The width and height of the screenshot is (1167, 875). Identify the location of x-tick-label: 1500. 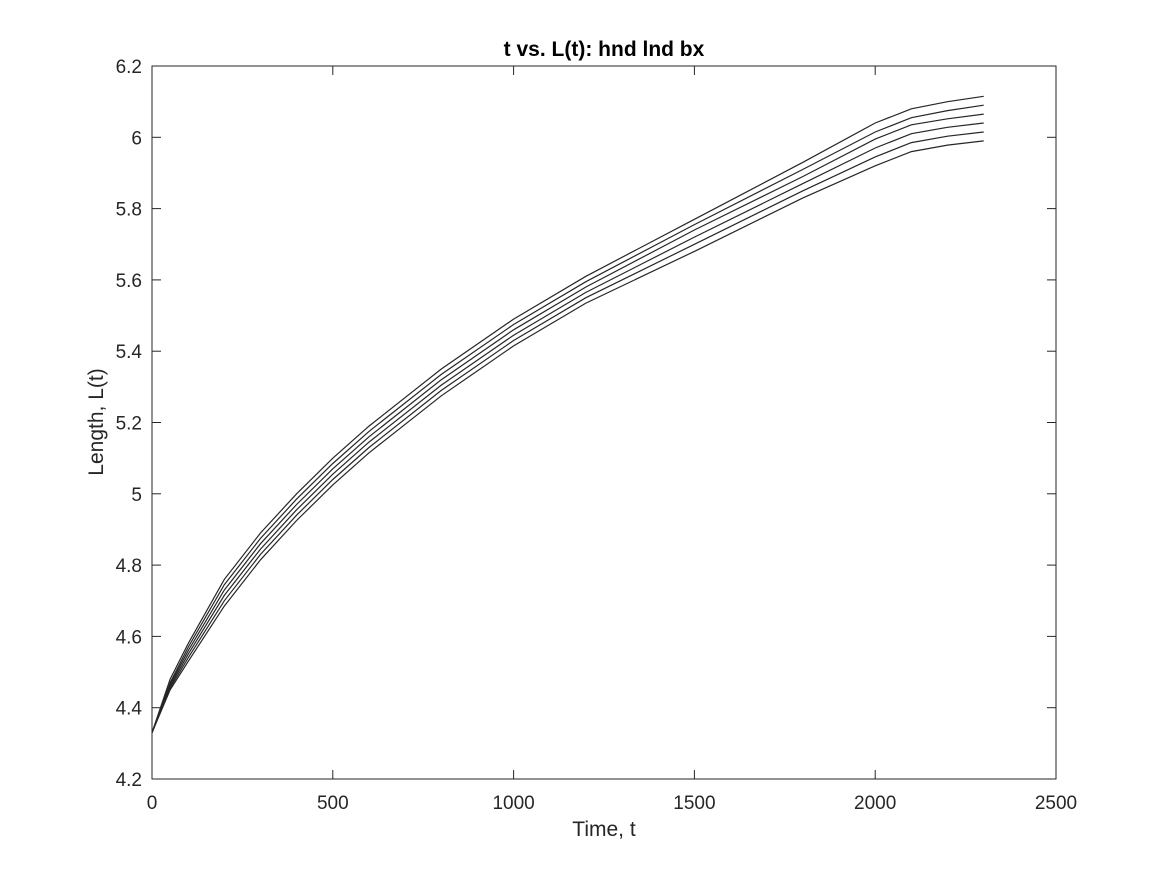
(694, 803).